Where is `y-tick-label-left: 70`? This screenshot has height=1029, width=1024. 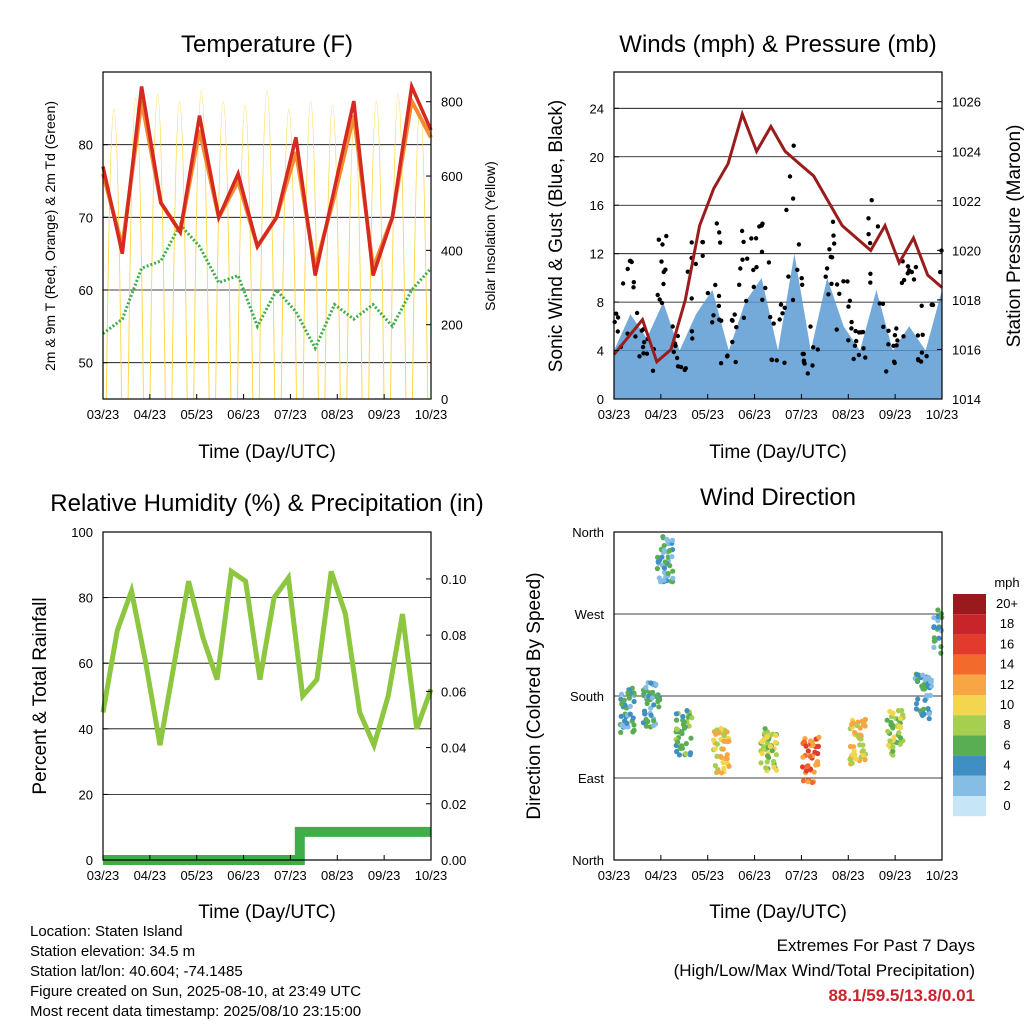
y-tick-label-left: 70 is located at coordinates (86, 217).